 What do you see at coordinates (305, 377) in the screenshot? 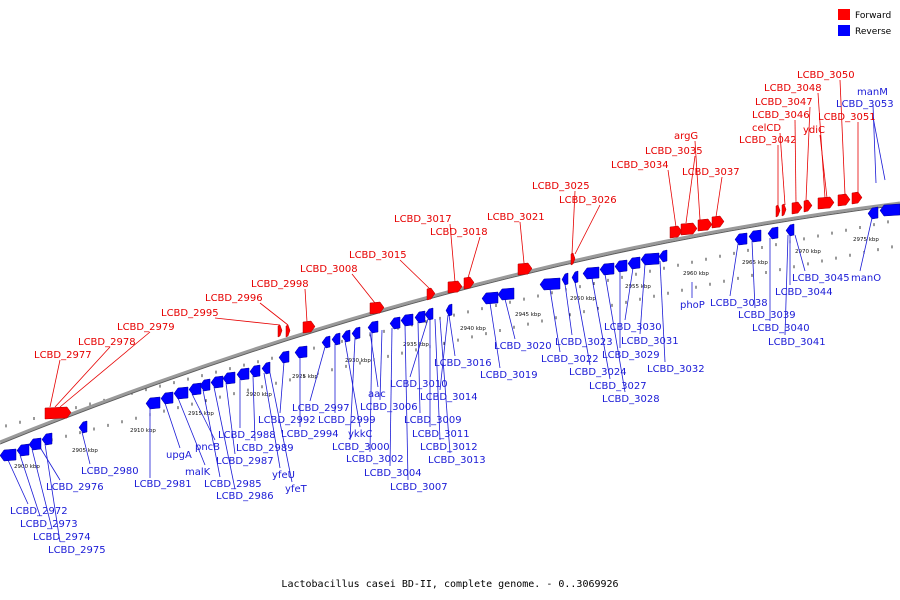
I see `tick-label: 2925 kbp` at bounding box center [305, 377].